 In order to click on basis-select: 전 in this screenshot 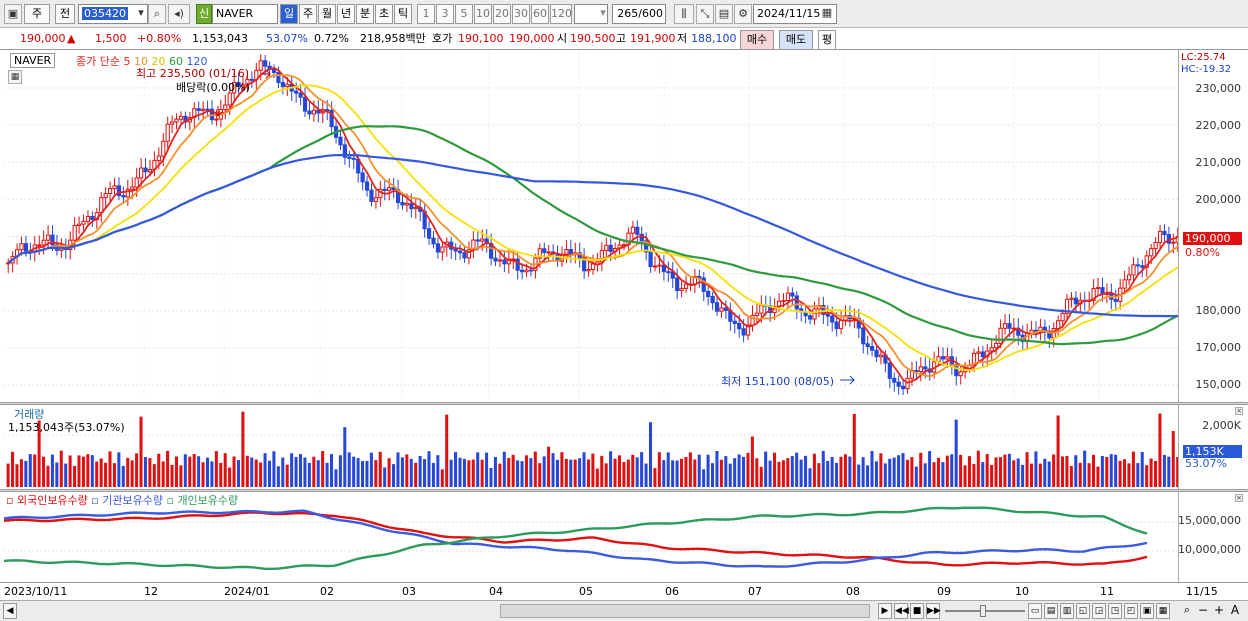, I will do `click(65, 14)`.